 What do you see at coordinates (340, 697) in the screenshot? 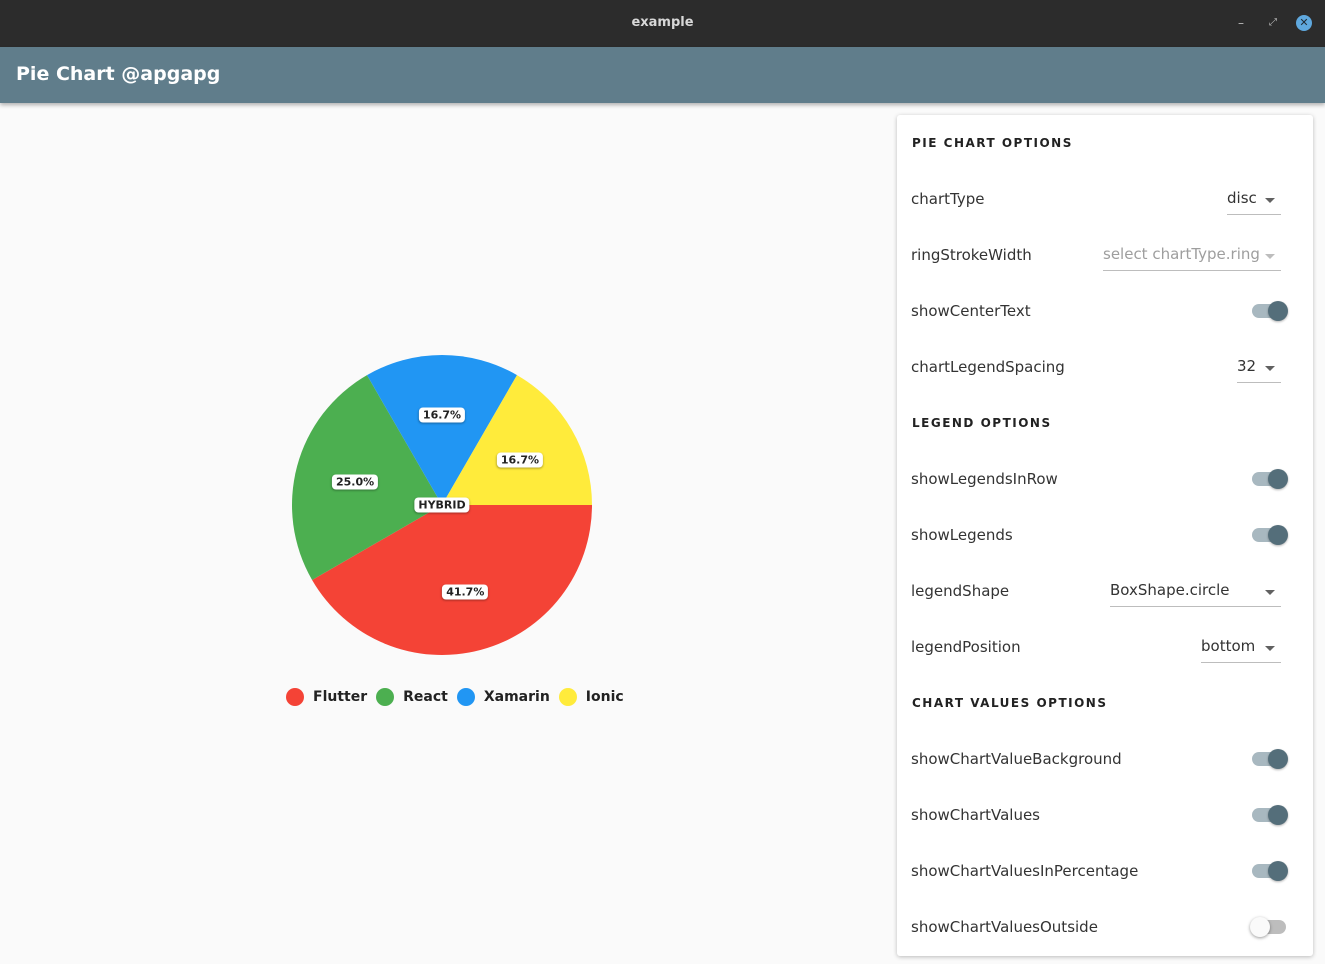
I see `legend-label-flutter: Flutter` at bounding box center [340, 697].